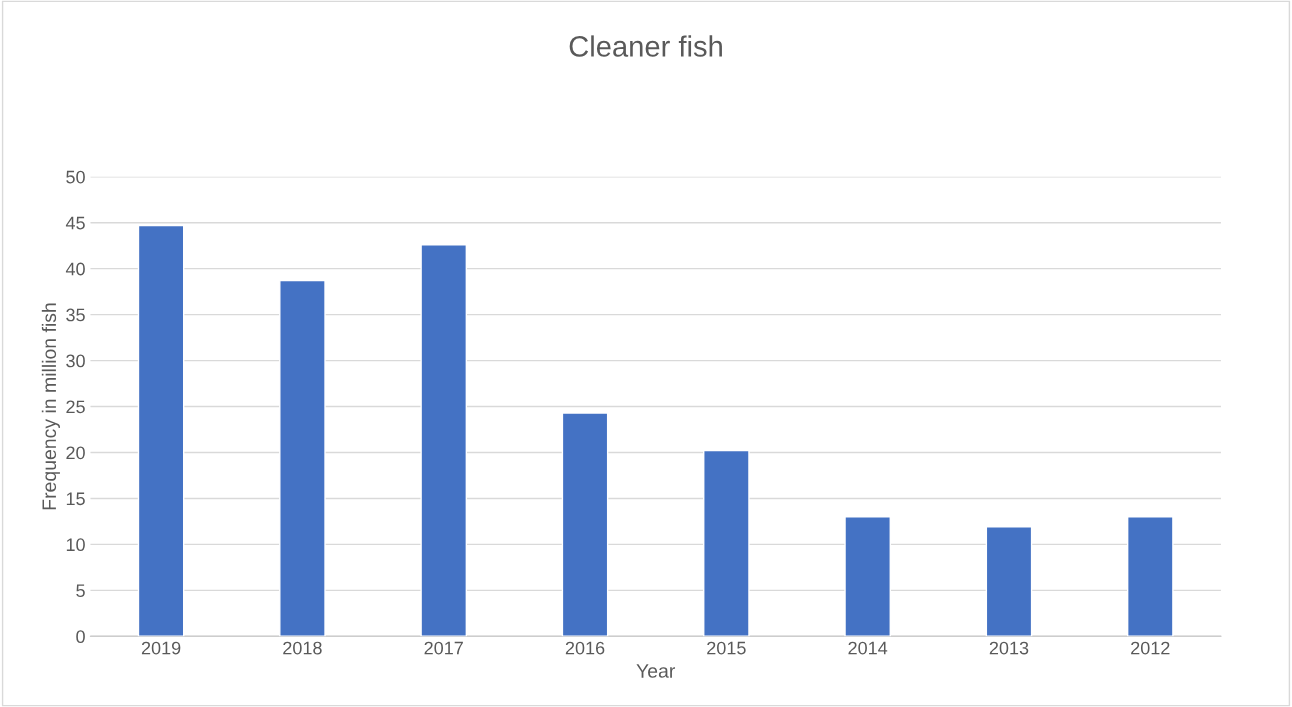  What do you see at coordinates (50, 406) in the screenshot?
I see `y-axis-title: Frequency in million fish` at bounding box center [50, 406].